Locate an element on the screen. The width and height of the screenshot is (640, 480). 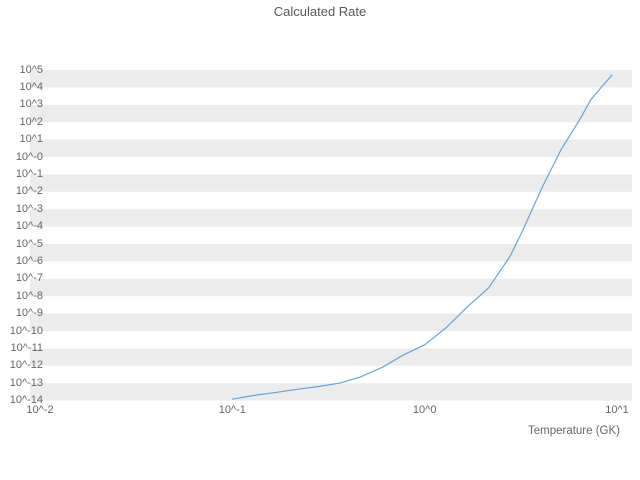
x-tick-label: 10^-2 is located at coordinates (40, 410).